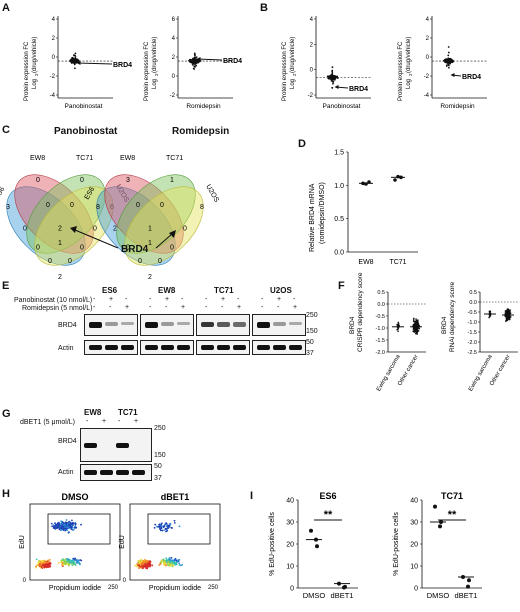 This screenshot has width=520, height=612. Describe the element at coordinates (401, 71) in the screenshot. I see `volcano-ylabel-line1: Protein expression FC` at that location.